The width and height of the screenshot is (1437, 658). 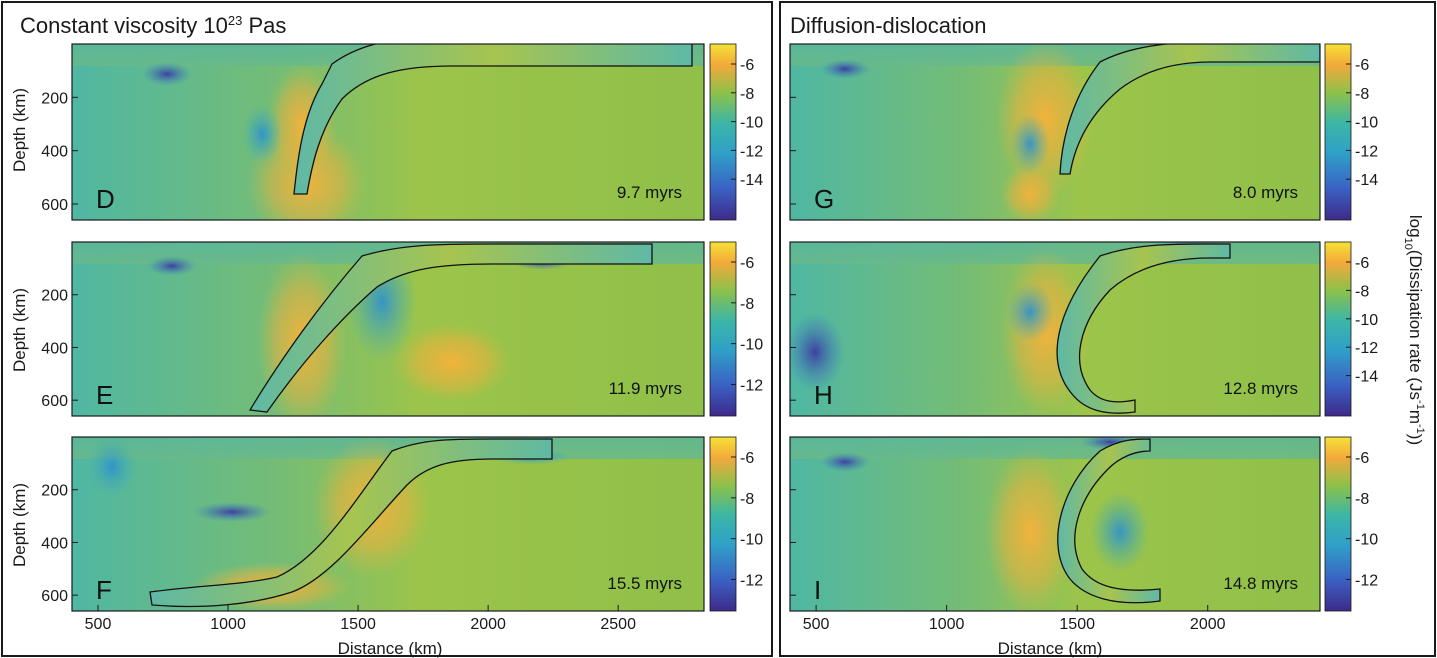 I want to click on right-xtick-label-0: 500, so click(x=816, y=624).